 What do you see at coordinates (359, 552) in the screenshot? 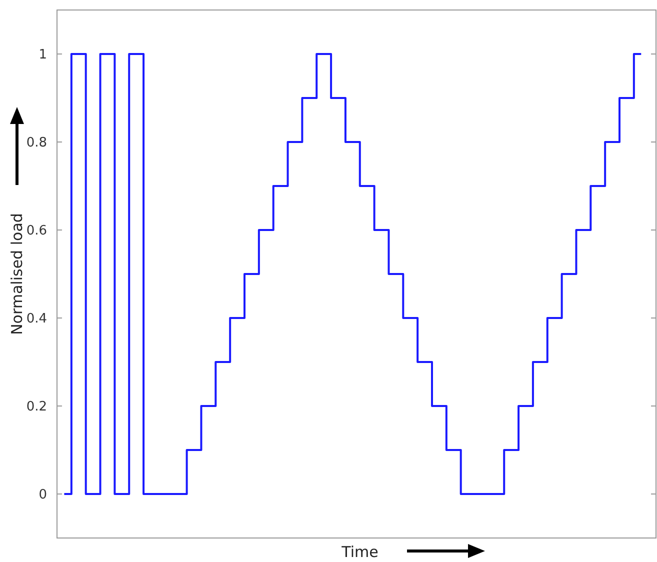
I see `x-axis-title: Time` at bounding box center [359, 552].